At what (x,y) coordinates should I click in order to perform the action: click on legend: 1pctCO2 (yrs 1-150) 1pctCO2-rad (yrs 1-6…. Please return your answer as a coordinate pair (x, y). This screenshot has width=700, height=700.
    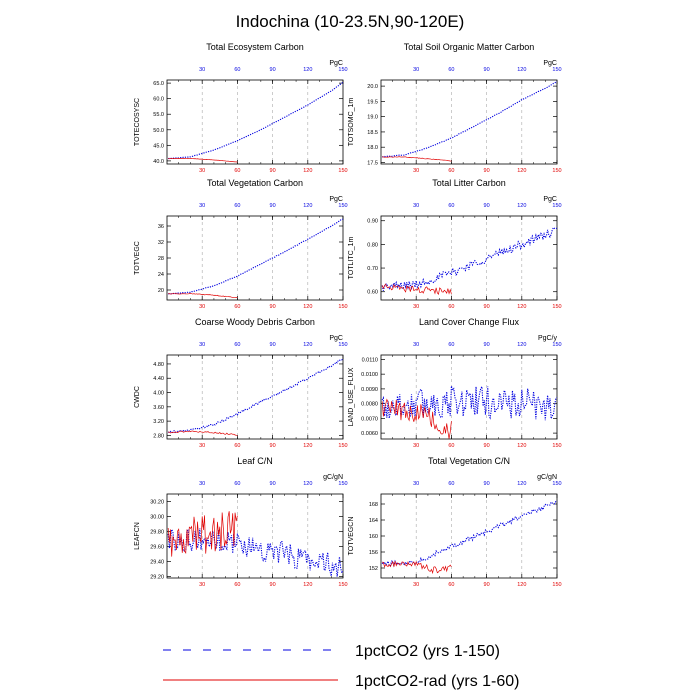
    Looking at the image, I should click on (341, 666).